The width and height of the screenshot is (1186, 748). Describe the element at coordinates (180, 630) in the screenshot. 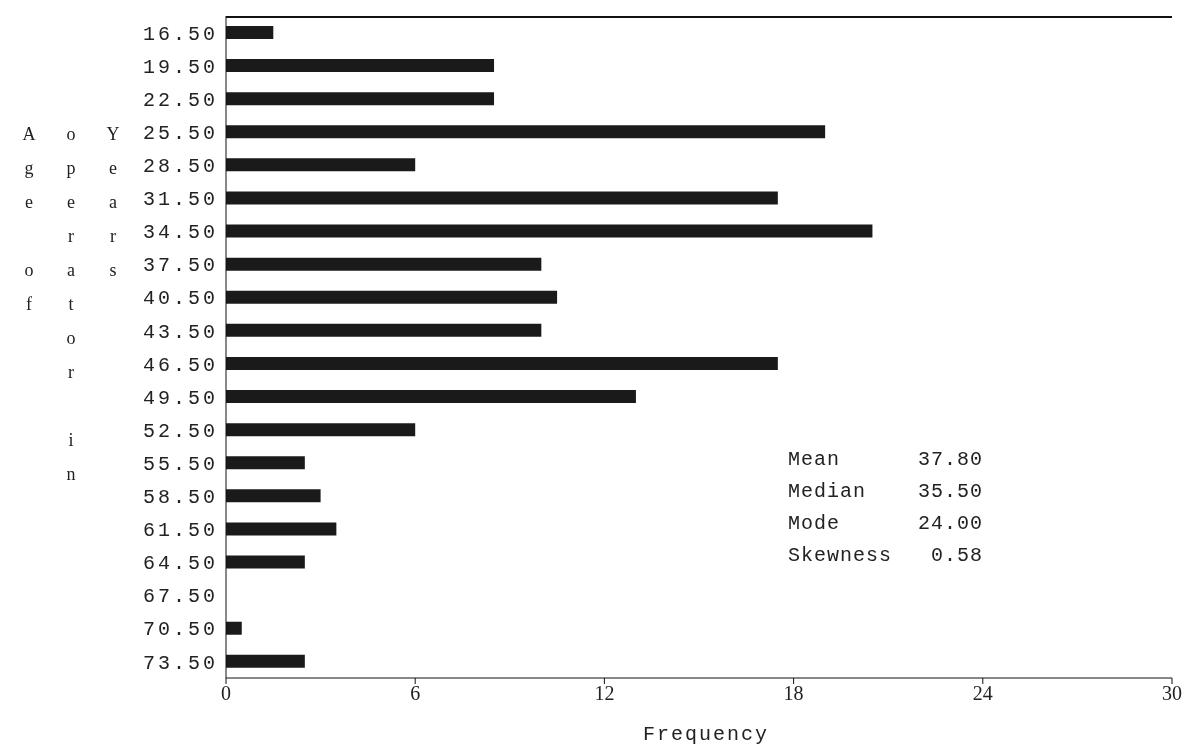

I see `y-tick-label: 70.50` at that location.